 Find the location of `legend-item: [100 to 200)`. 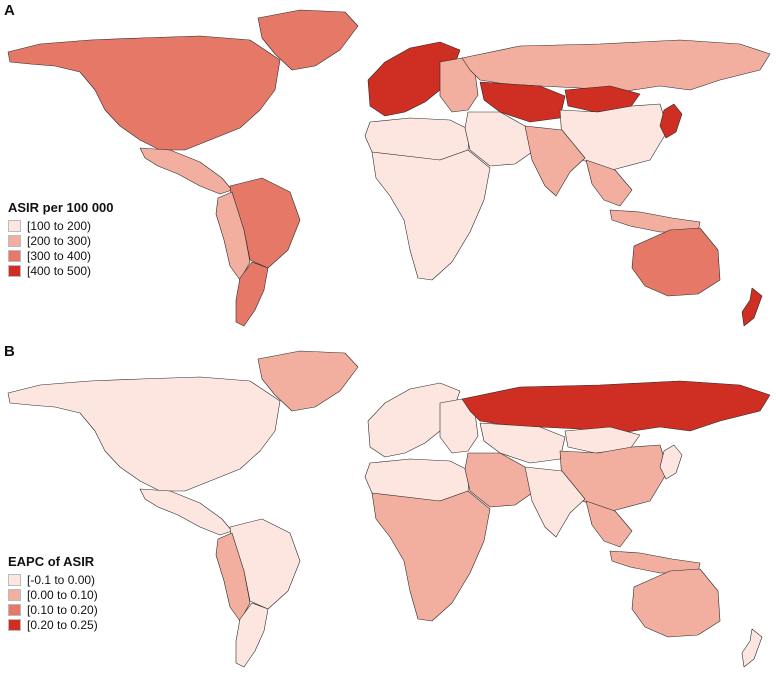

legend-item: [100 to 200) is located at coordinates (61, 225).